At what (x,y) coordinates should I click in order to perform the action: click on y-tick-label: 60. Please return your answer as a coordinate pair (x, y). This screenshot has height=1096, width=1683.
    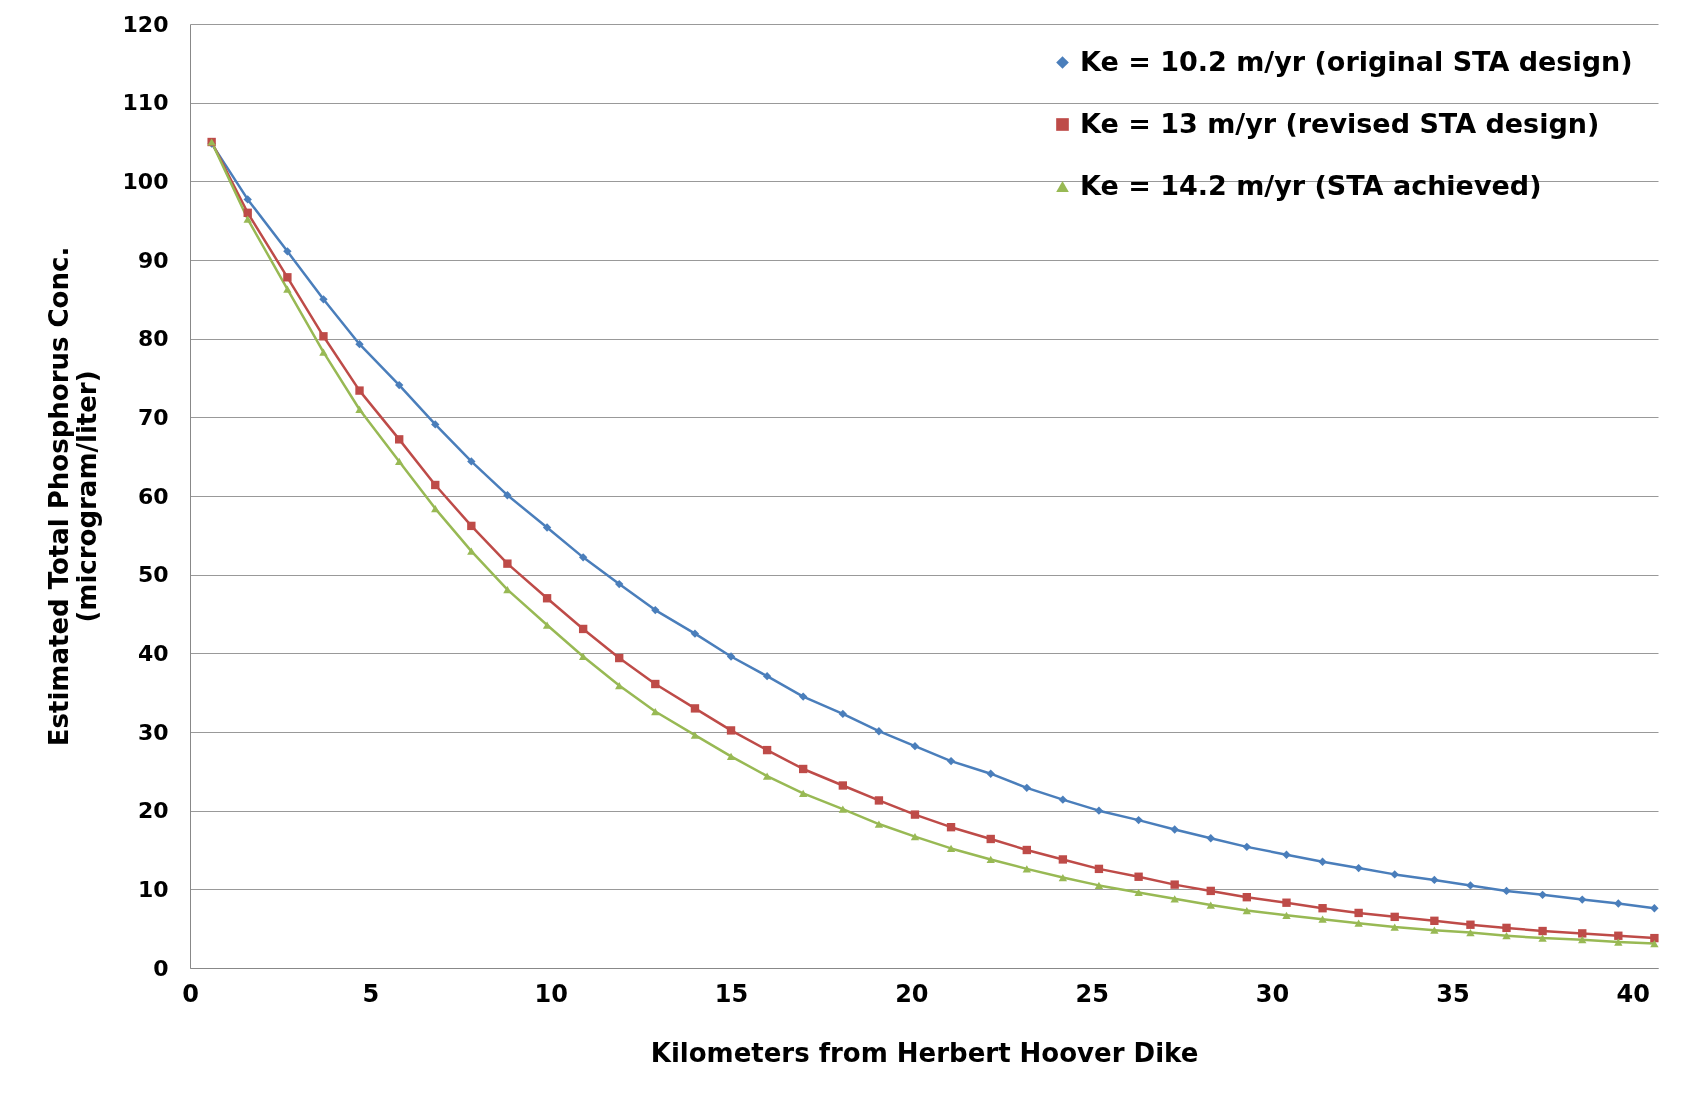
    Looking at the image, I should click on (153, 496).